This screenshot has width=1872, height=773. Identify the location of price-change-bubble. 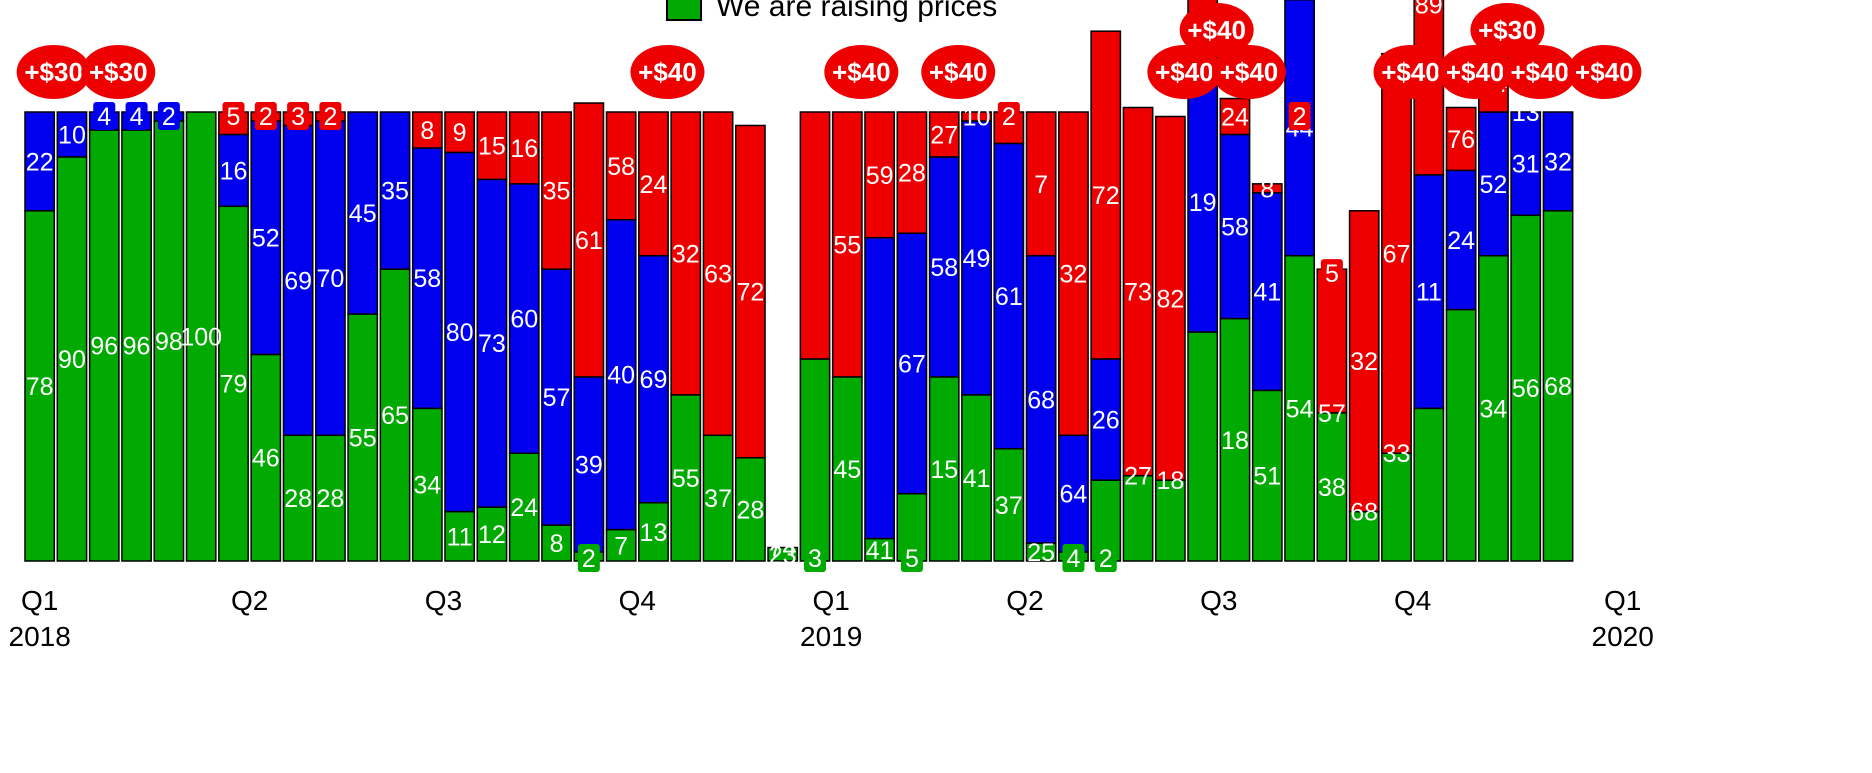
(1604, 72).